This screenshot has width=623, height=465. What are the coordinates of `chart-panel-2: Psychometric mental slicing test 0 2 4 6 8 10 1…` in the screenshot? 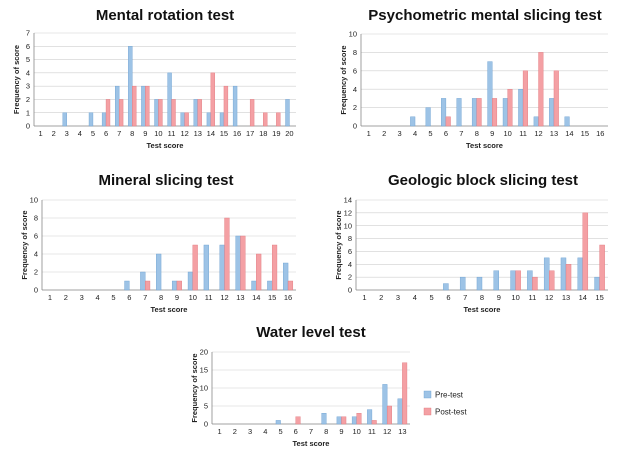 It's located at (473, 78).